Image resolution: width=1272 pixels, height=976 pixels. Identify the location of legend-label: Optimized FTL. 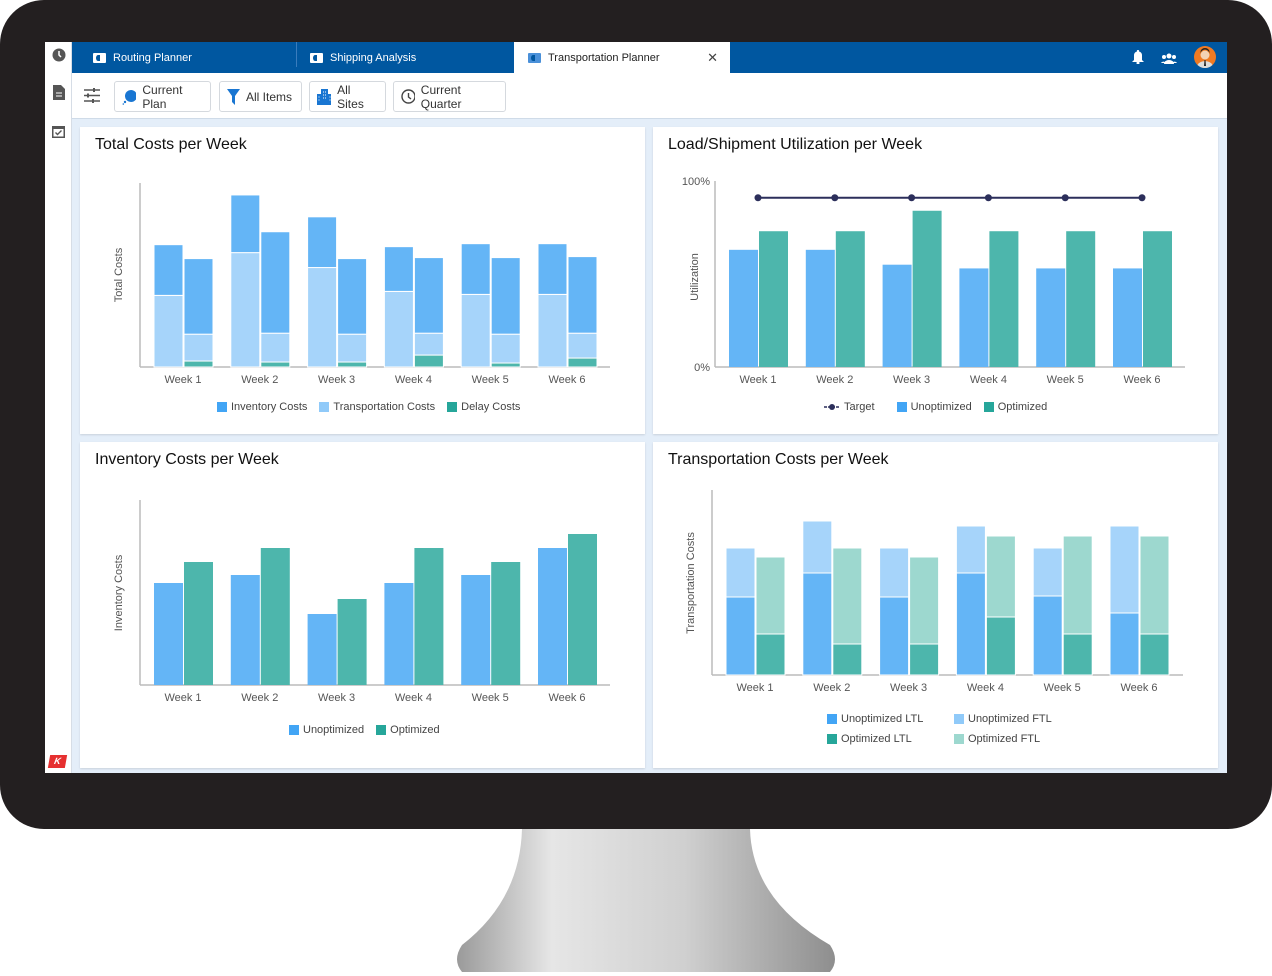
(1004, 739).